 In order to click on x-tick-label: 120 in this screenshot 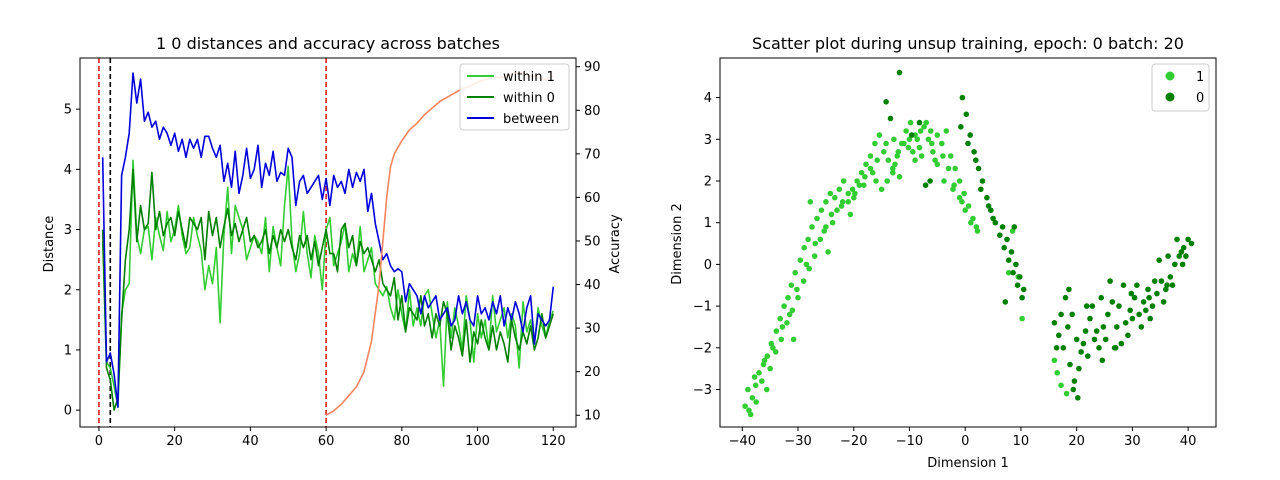, I will do `click(553, 441)`.